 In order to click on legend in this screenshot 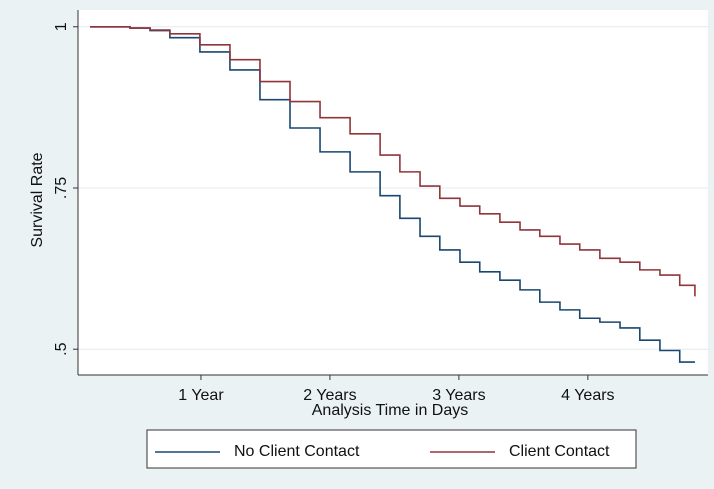, I will do `click(391, 449)`.